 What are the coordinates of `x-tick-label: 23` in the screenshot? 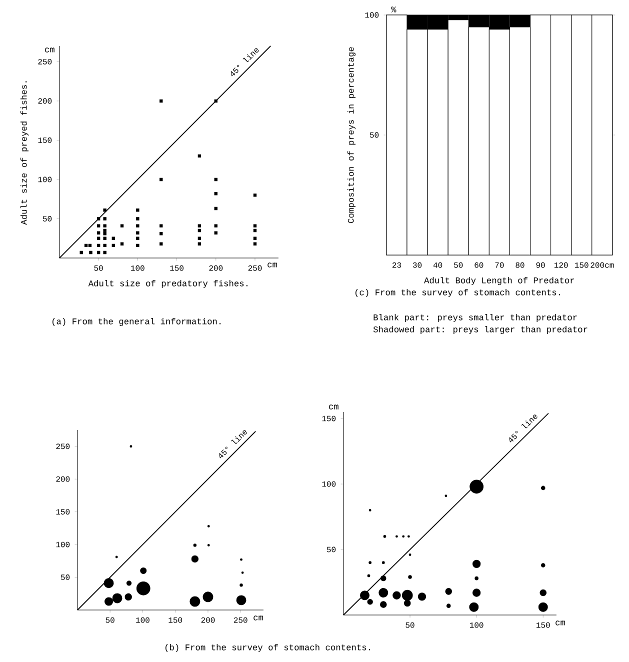 It's located at (396, 265).